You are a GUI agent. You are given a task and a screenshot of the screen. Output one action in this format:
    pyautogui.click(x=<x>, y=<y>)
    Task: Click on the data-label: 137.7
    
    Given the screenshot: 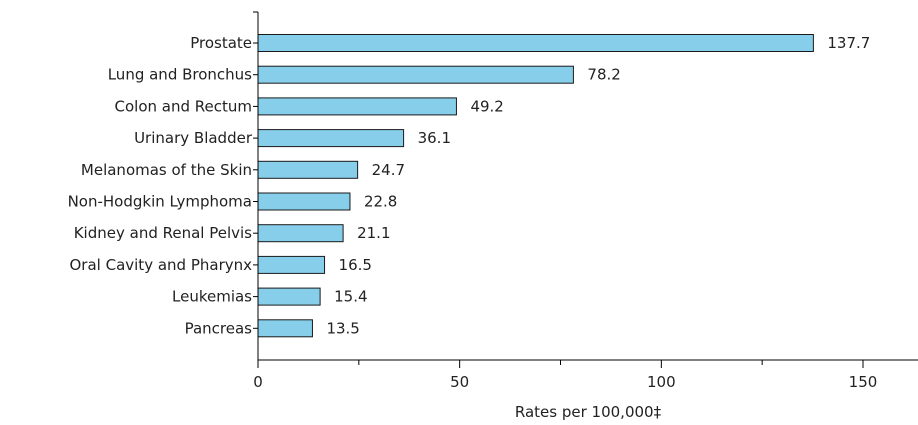 What is the action you would take?
    pyautogui.click(x=848, y=43)
    